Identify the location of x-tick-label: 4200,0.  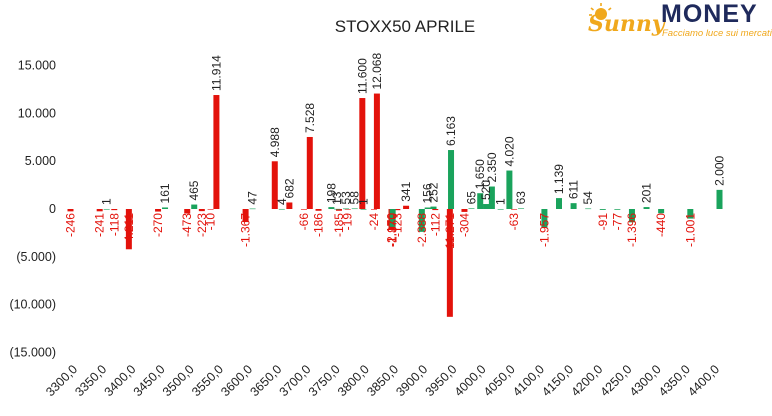
(586, 380).